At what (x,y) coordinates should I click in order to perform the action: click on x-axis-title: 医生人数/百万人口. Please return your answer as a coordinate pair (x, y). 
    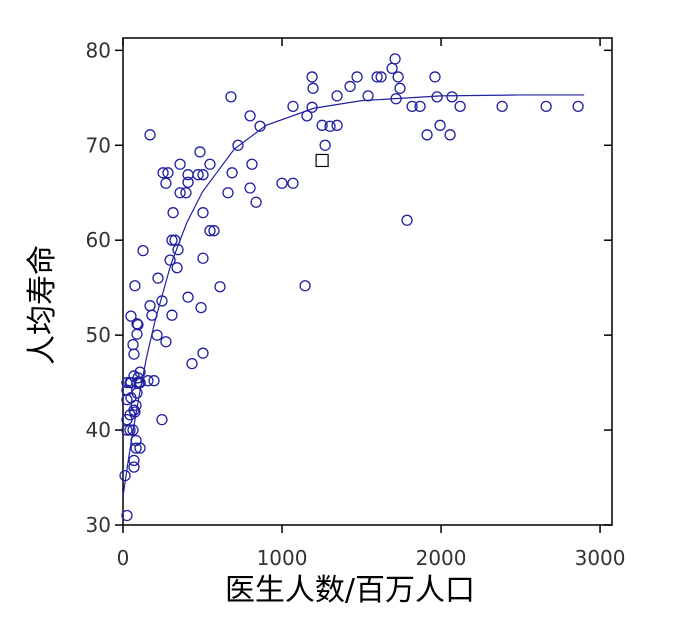
    Looking at the image, I should click on (350, 590).